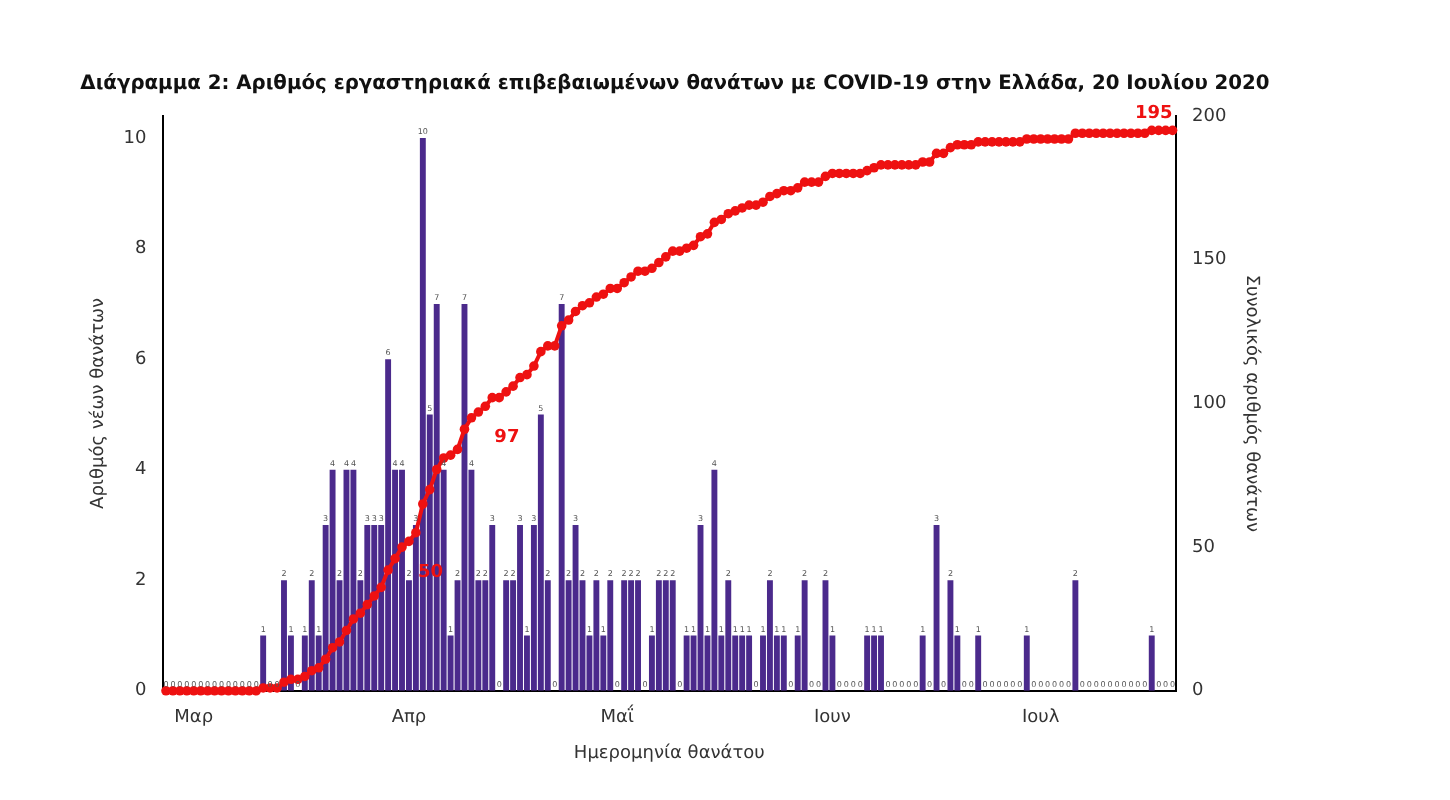 The width and height of the screenshot is (1450, 800). I want to click on y-tick-label: 8, so click(141, 249).